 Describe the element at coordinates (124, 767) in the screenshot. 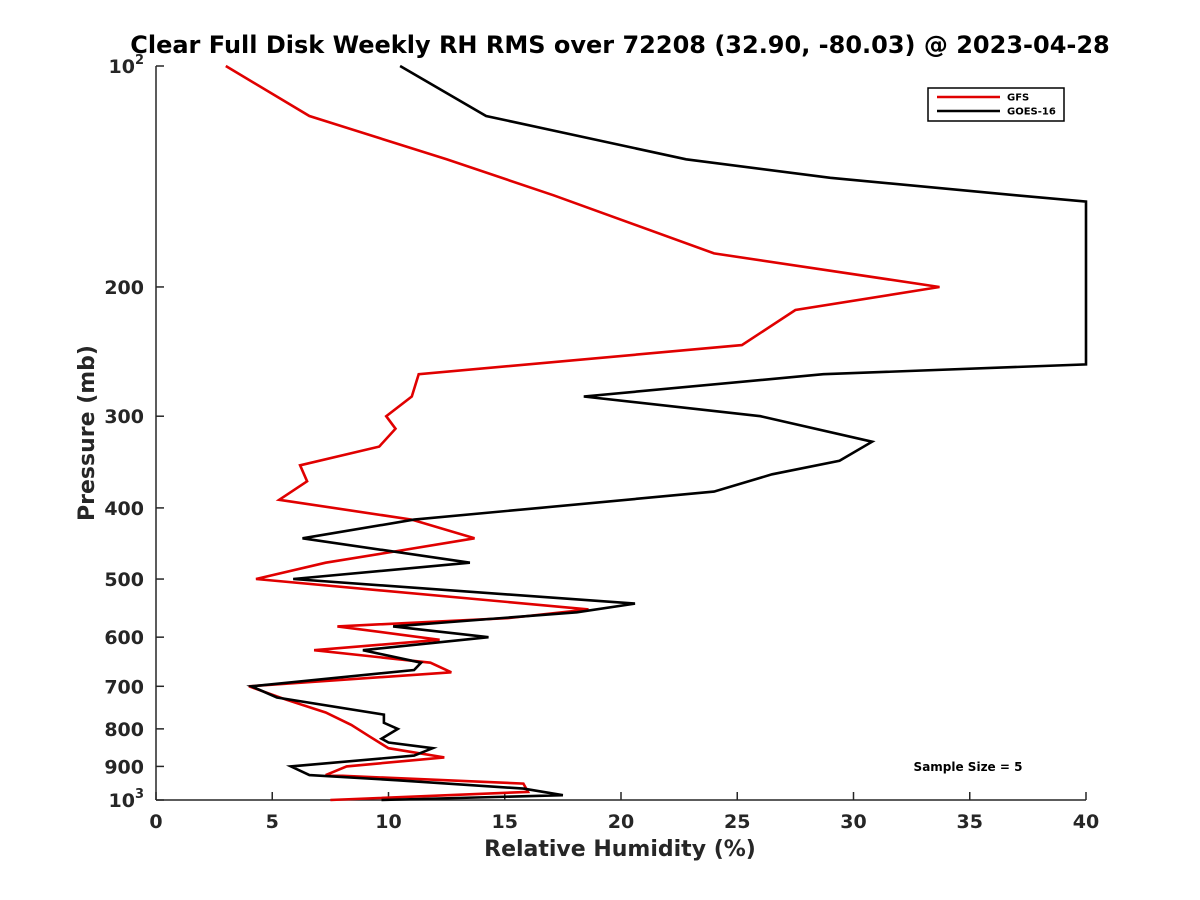

I see `y-tick-label: 900` at that location.